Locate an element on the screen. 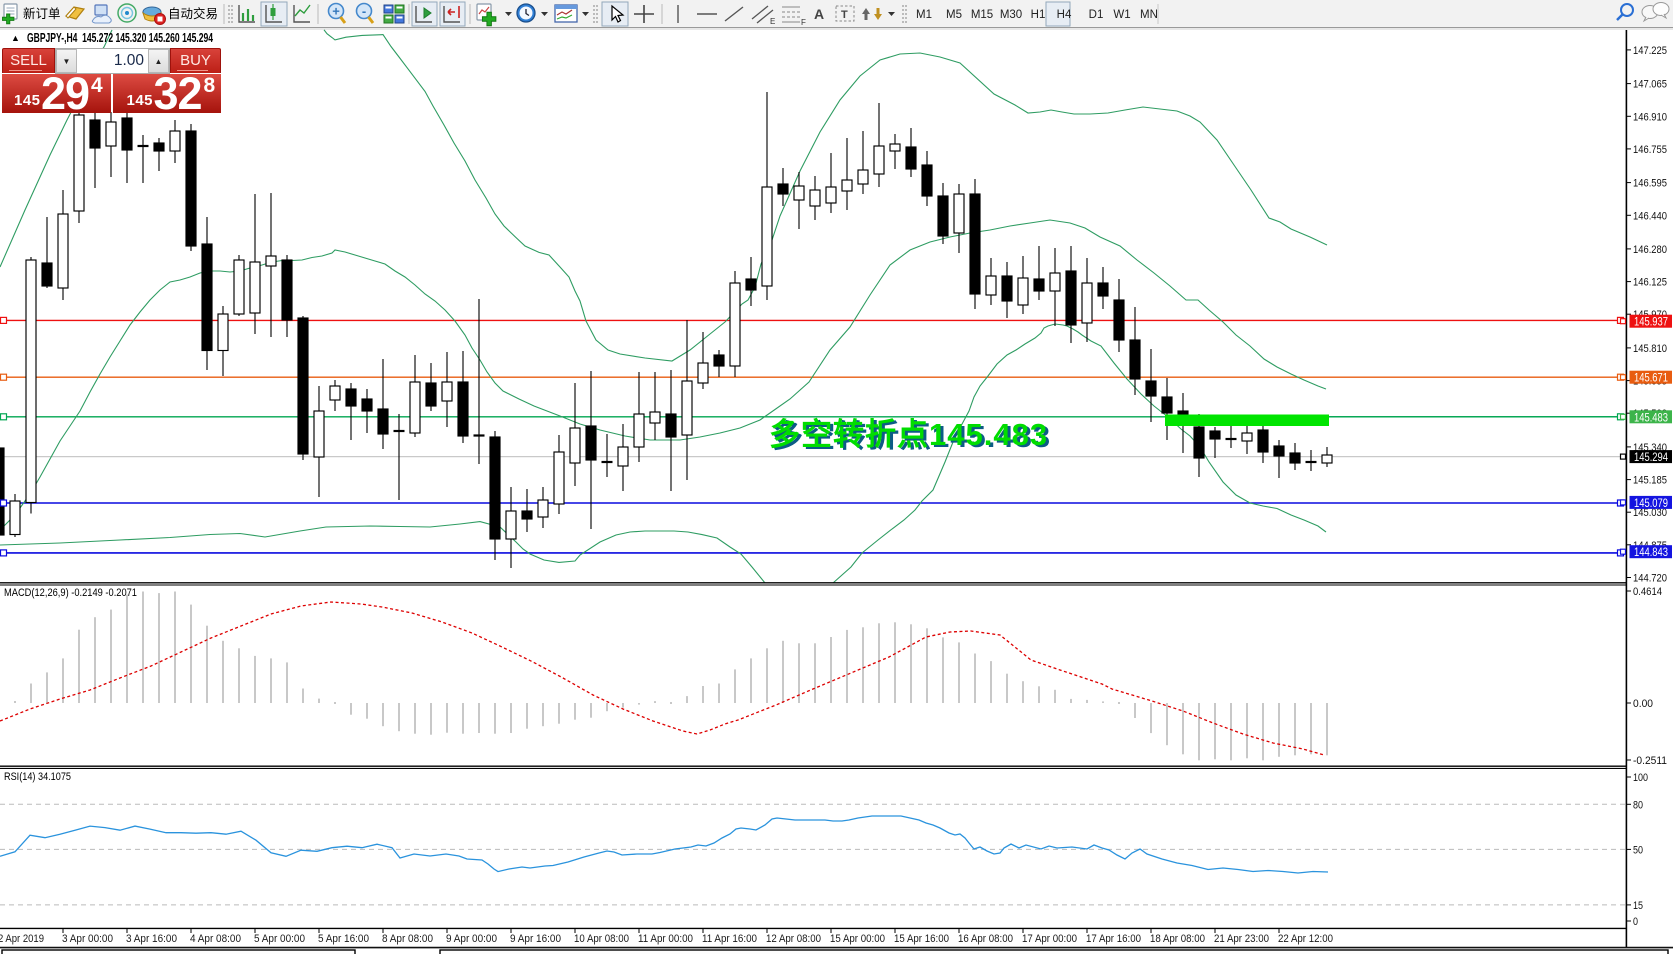 The width and height of the screenshot is (1673, 954). svg-text: 11 Apr 16:00 is located at coordinates (729, 939).